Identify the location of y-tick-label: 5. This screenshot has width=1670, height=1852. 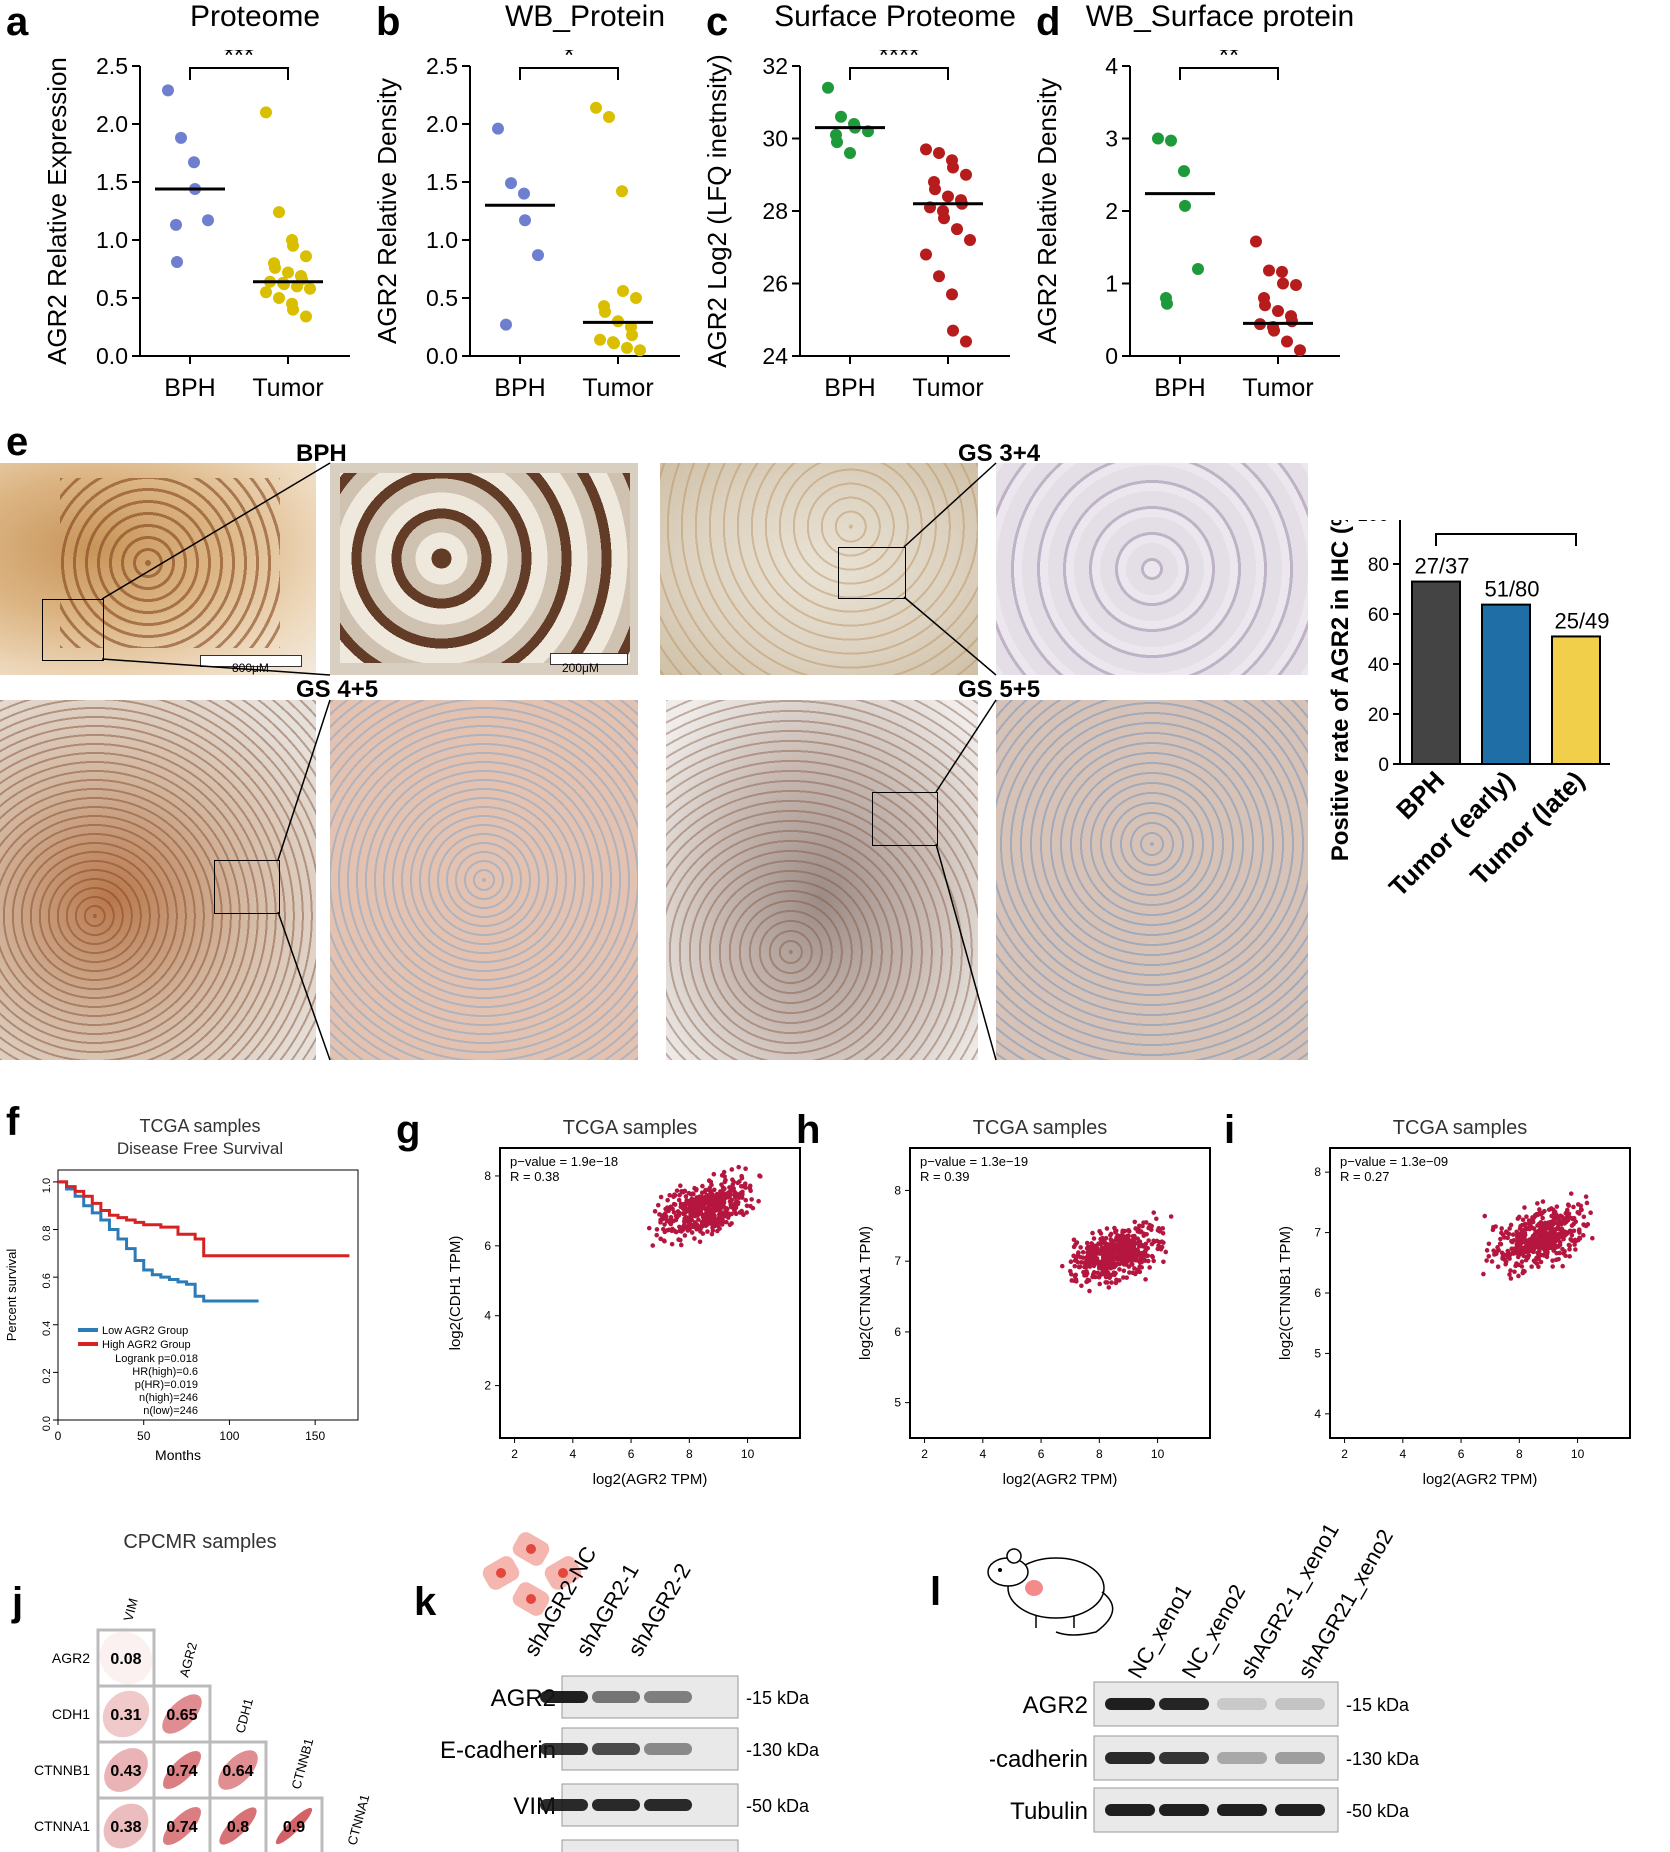
(897, 1403).